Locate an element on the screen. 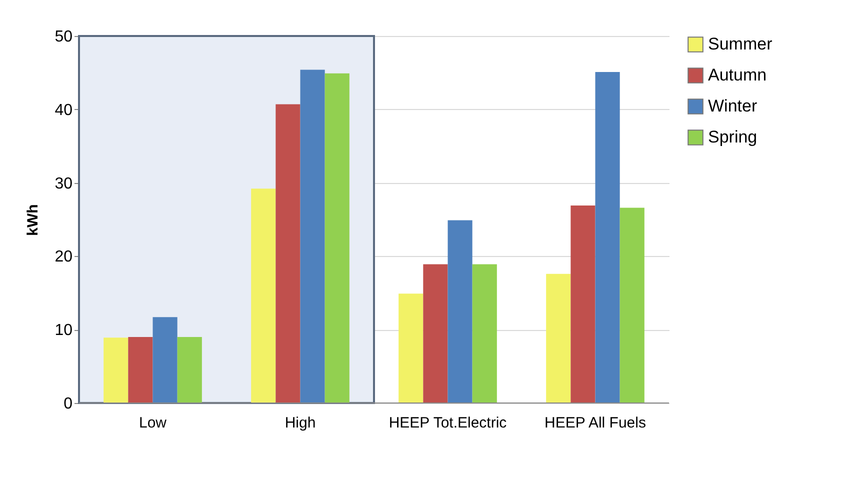  legend-label: Winter is located at coordinates (733, 106).